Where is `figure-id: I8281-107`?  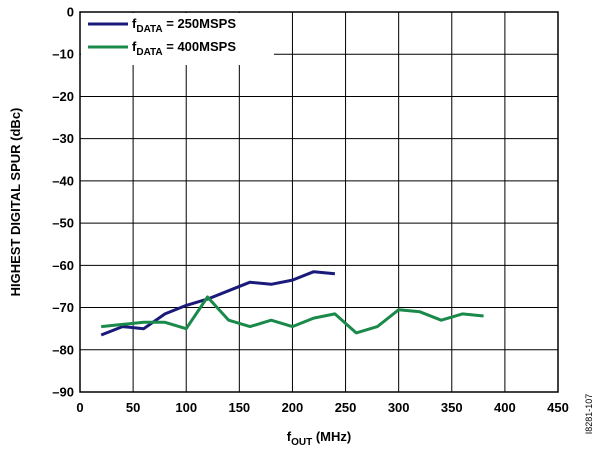 figure-id: I8281-107 is located at coordinates (589, 414).